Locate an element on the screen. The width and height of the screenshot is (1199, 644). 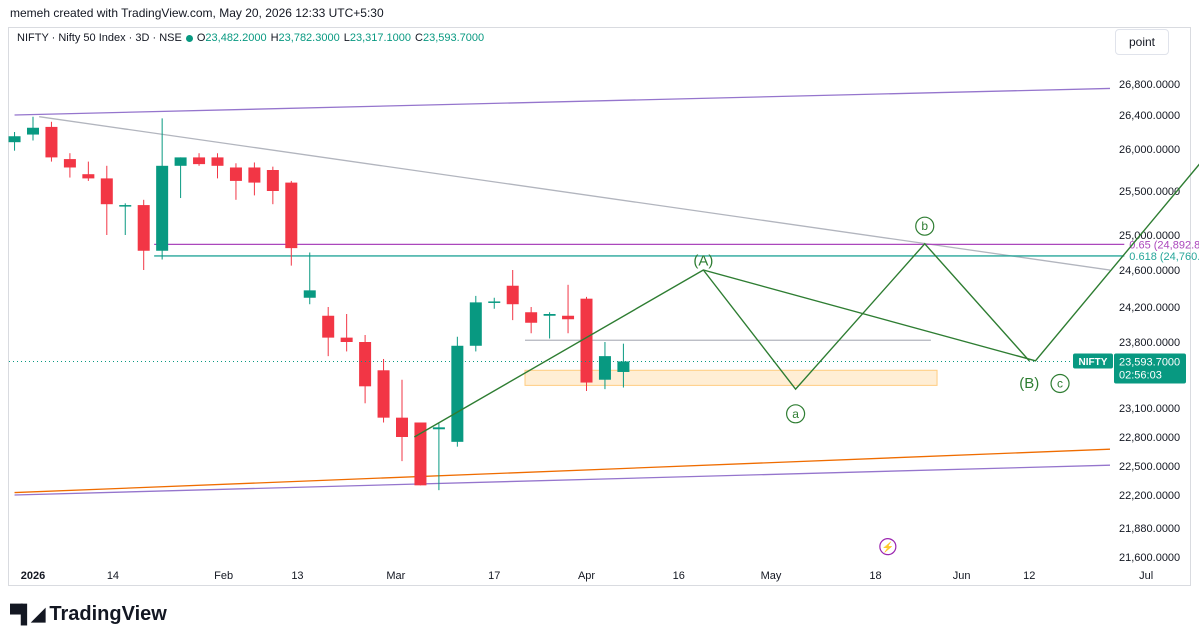
close-value: 23,593.7000 is located at coordinates (453, 38).